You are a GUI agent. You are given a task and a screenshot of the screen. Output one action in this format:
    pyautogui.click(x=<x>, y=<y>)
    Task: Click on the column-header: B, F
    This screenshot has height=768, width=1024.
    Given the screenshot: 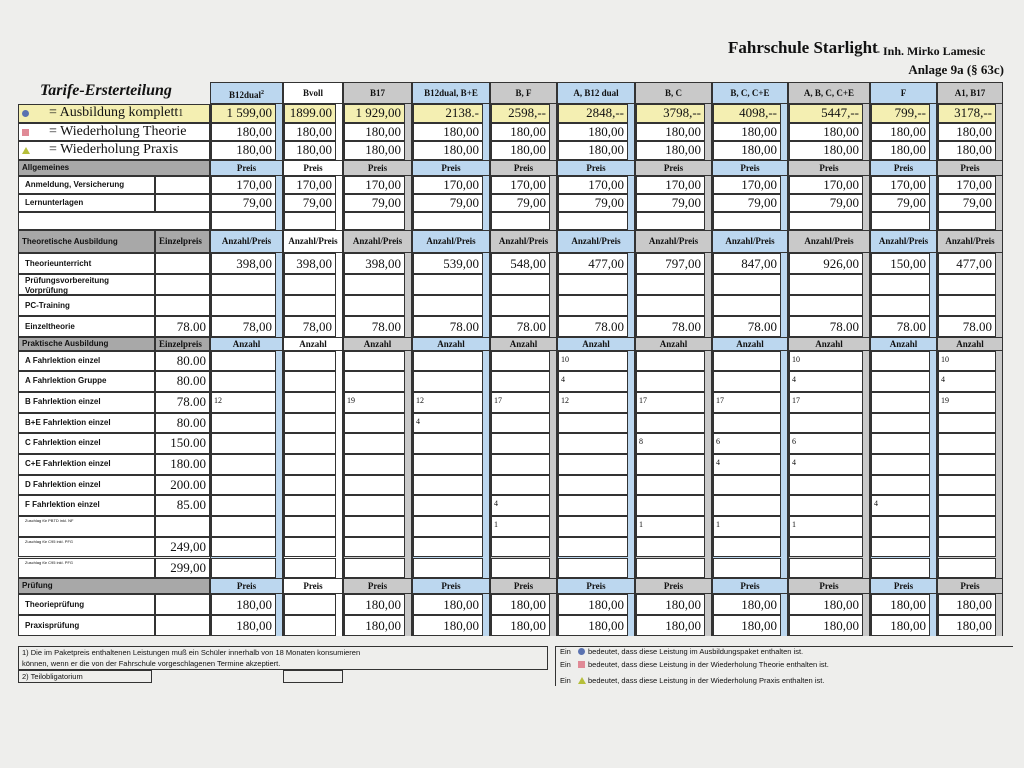 What is the action you would take?
    pyautogui.click(x=523, y=93)
    